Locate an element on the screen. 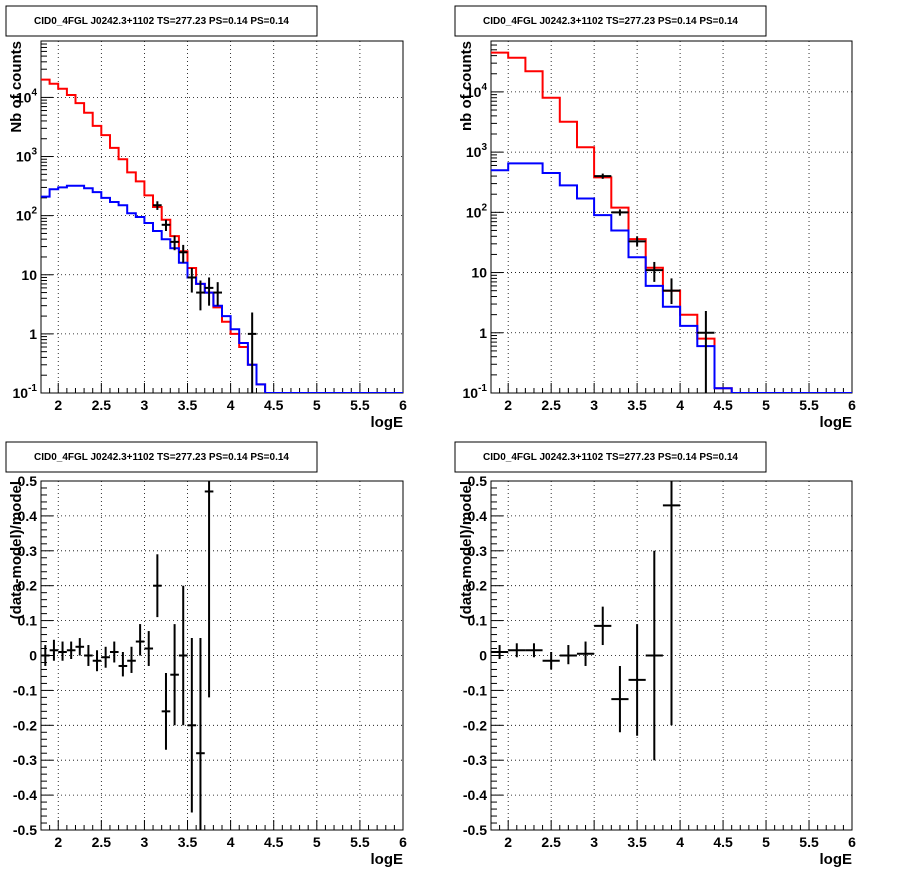 This screenshot has width=898, height=875. x-tick-label: 5.5 is located at coordinates (809, 405).